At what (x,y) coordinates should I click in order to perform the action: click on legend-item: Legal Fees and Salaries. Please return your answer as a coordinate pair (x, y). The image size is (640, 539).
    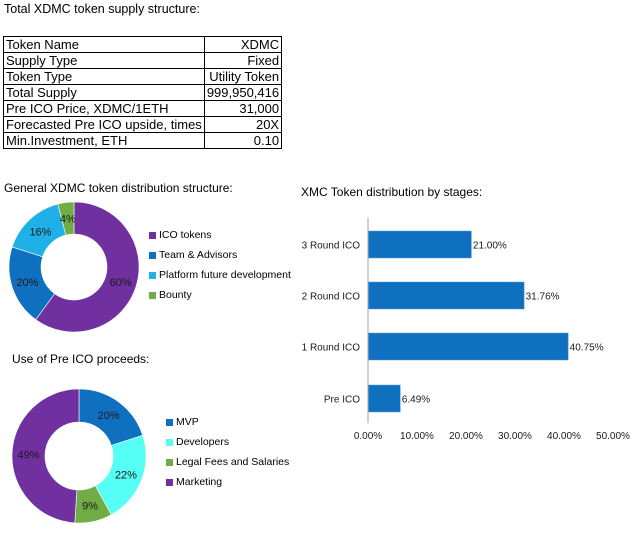
    Looking at the image, I should click on (227, 462).